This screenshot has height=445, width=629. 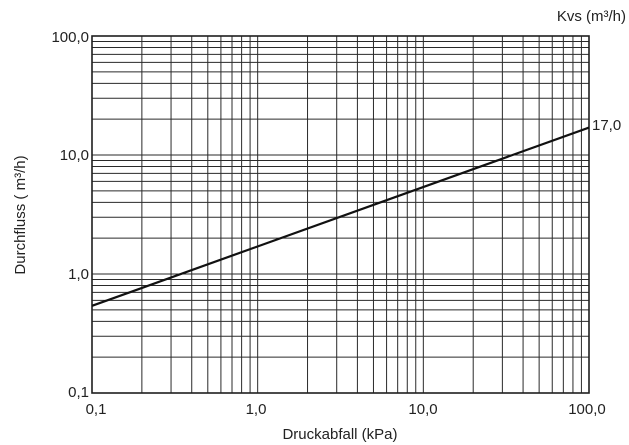 What do you see at coordinates (74, 155) in the screenshot?
I see `y-tick-label: 10,0` at bounding box center [74, 155].